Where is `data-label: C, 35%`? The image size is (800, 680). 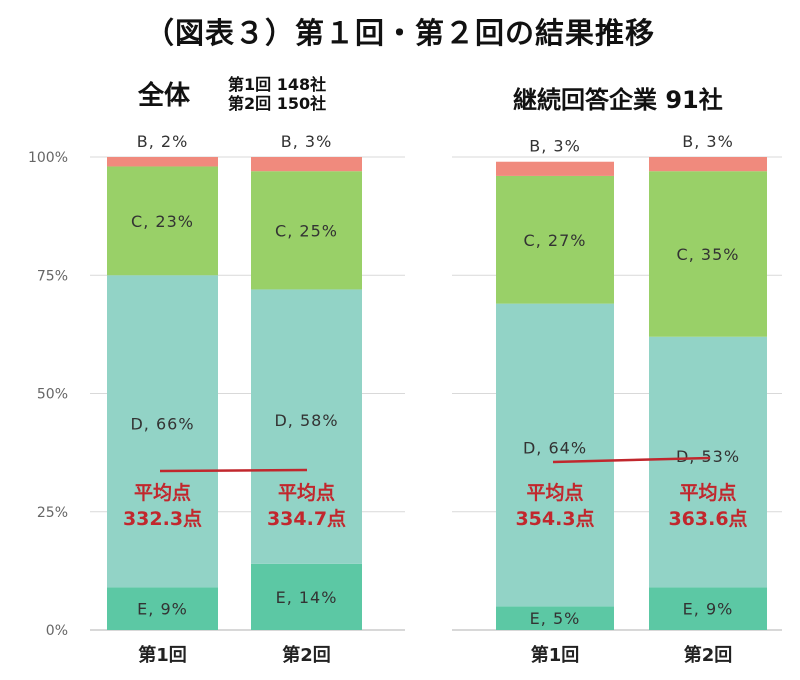 data-label: C, 35% is located at coordinates (708, 254).